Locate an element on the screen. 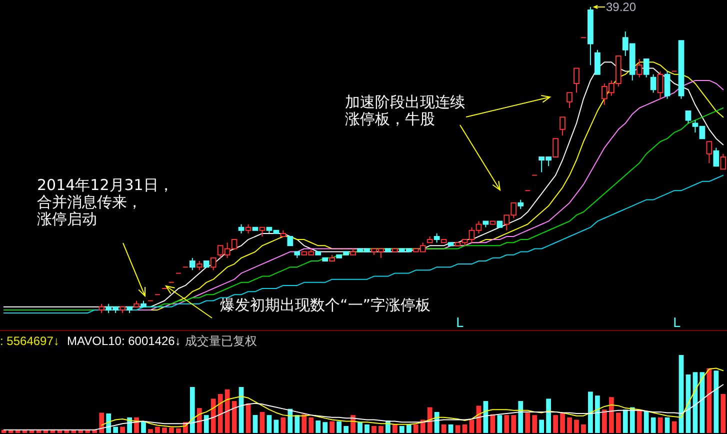 This screenshot has width=727, height=434. text: : 5564697↓ is located at coordinates (30, 341).